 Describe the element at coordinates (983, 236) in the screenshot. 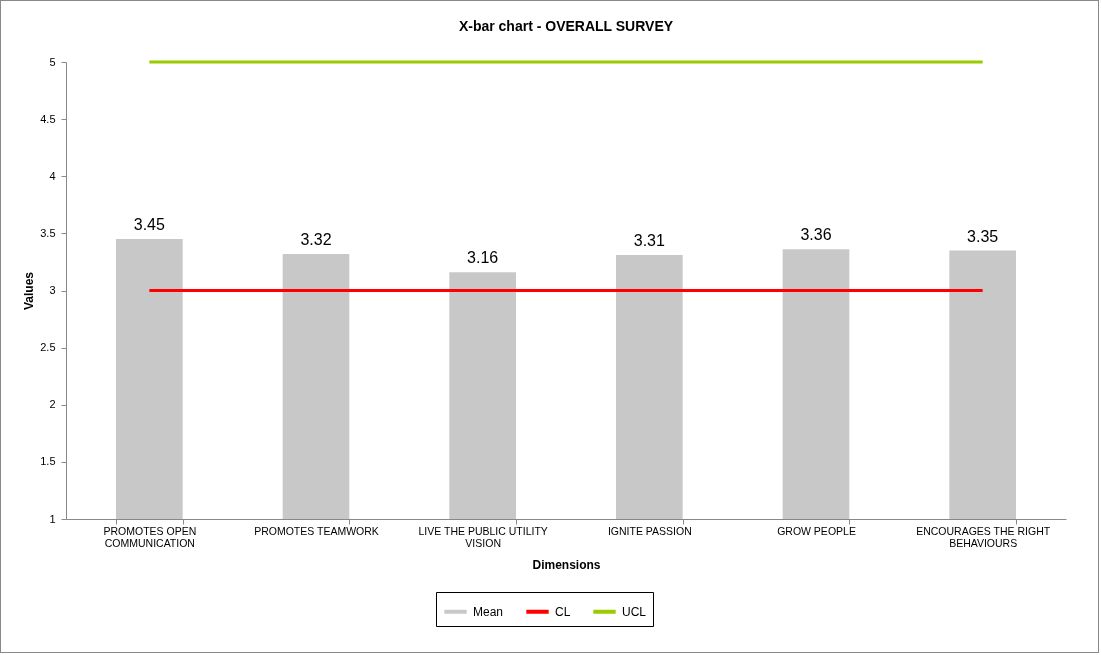

I see `data-label: 3.35` at that location.